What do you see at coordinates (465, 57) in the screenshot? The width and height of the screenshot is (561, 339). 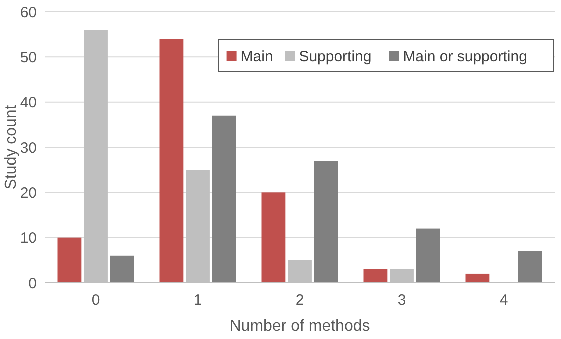 I see `legend-label: Main or supporting` at bounding box center [465, 57].